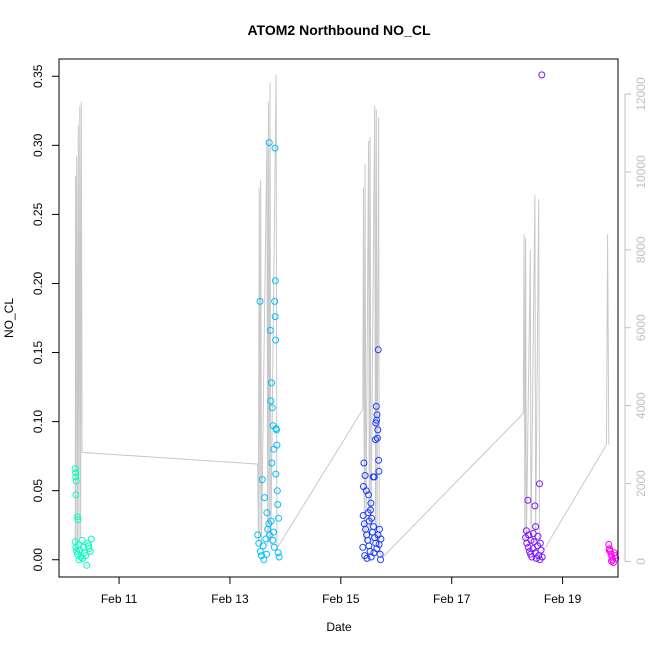  Describe the element at coordinates (641, 561) in the screenshot. I see `y2-tick-label-1: 0` at that location.